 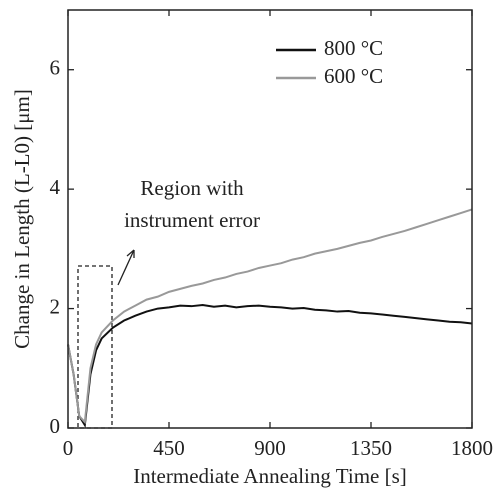 What do you see at coordinates (192, 220) in the screenshot?
I see `annotation: instrument error` at bounding box center [192, 220].